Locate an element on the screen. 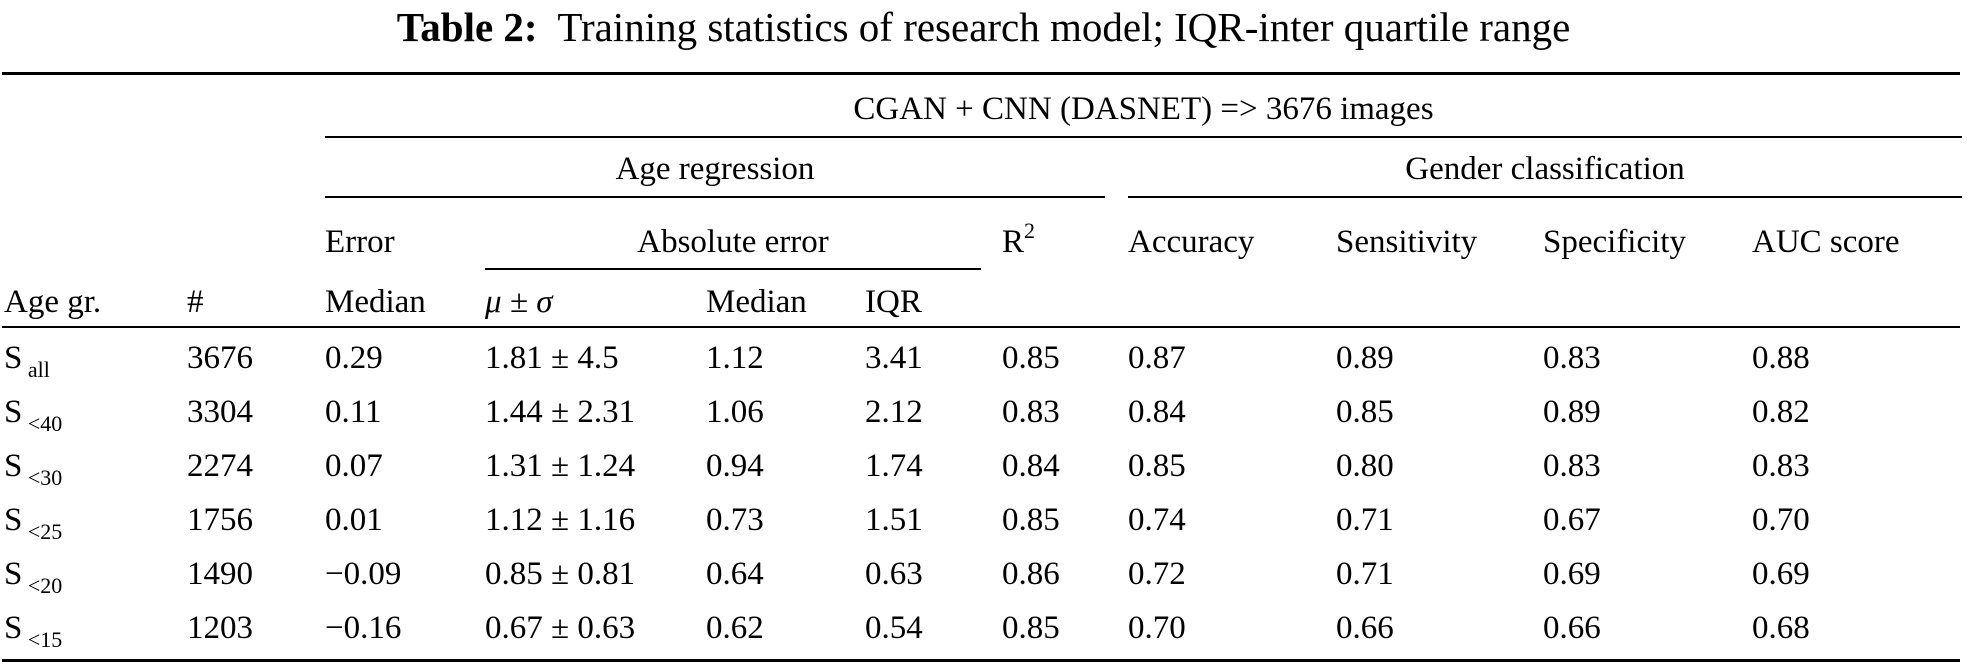  accuracy-cell: 0.87 is located at coordinates (1157, 358).